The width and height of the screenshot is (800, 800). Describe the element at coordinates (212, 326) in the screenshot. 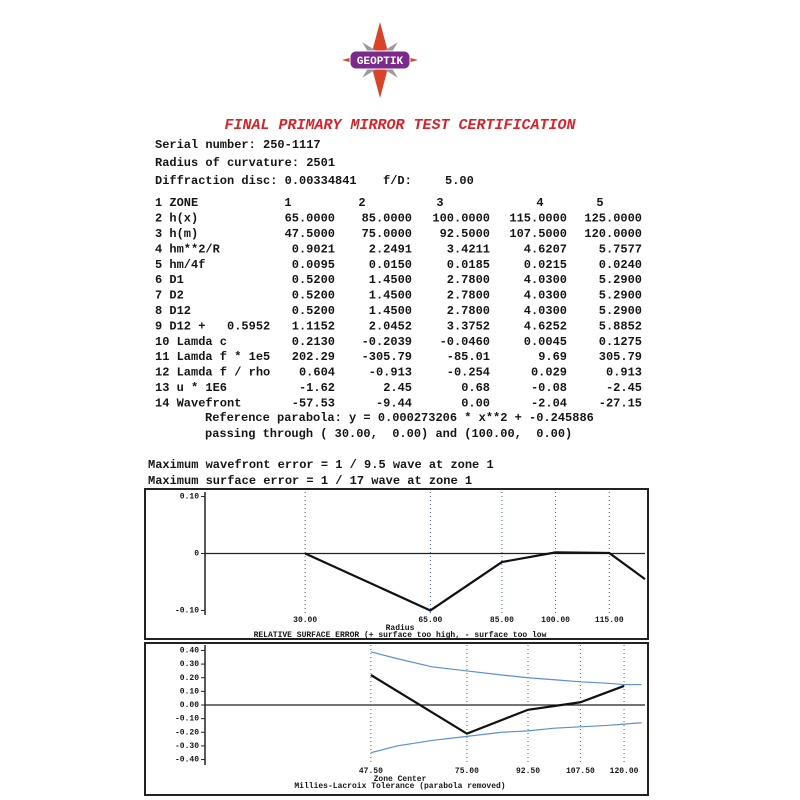

I see `row-label: 9 D12 + 0.5952` at that location.